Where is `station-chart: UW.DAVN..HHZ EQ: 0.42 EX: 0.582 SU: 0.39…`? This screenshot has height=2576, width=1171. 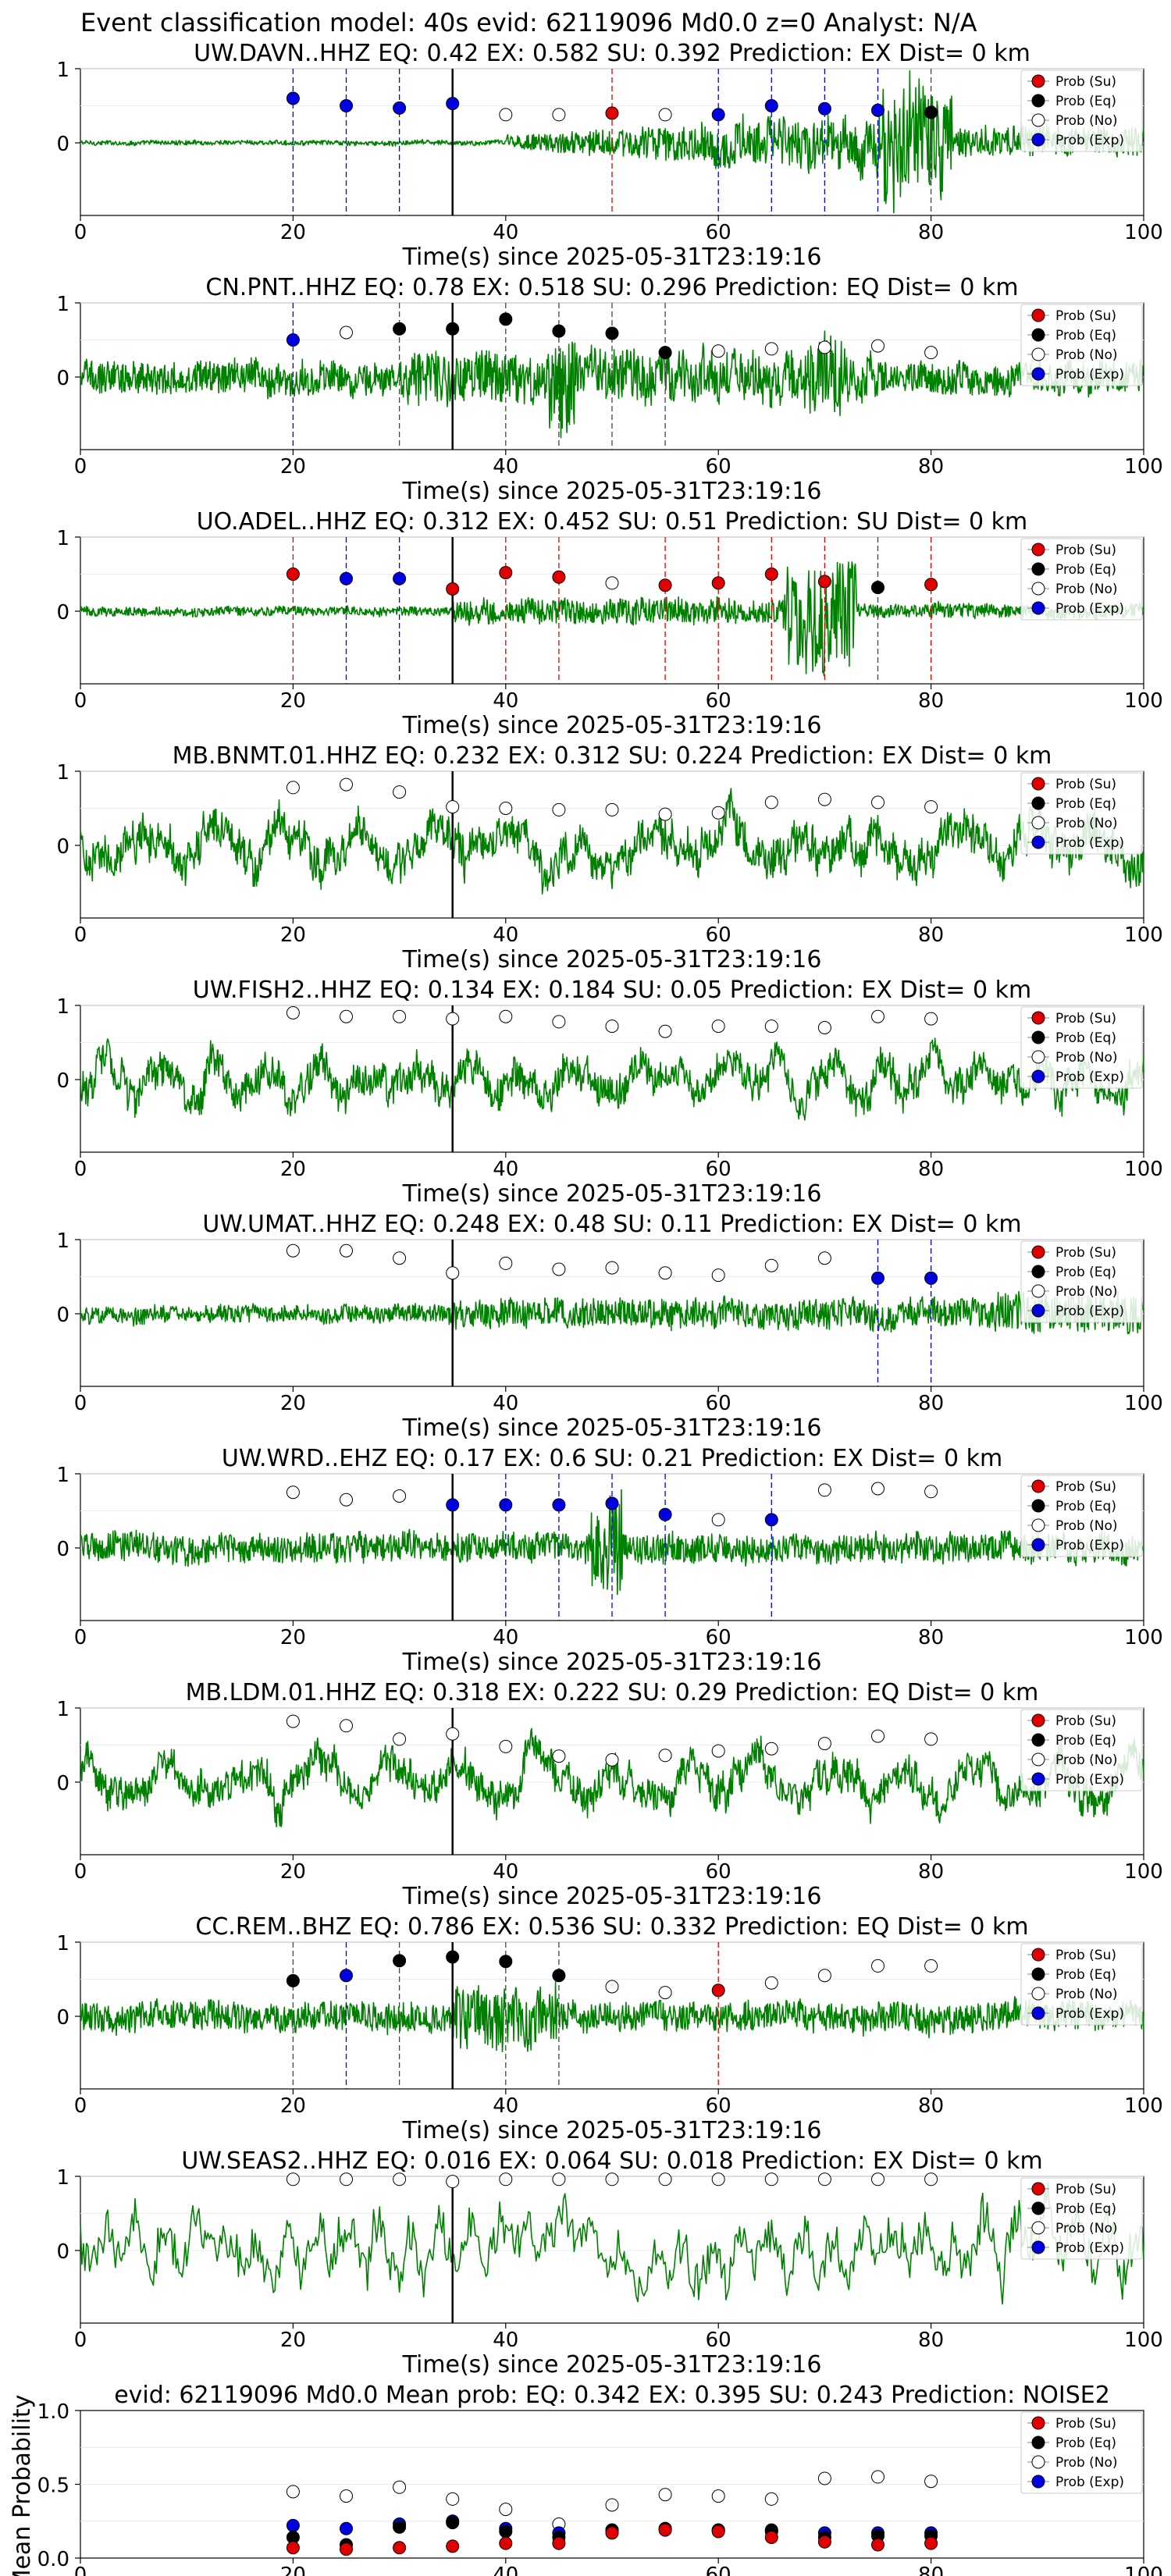
station-chart: UW.DAVN..HHZ EQ: 0.42 EX: 0.582 SU: 0.39… is located at coordinates (609, 155).